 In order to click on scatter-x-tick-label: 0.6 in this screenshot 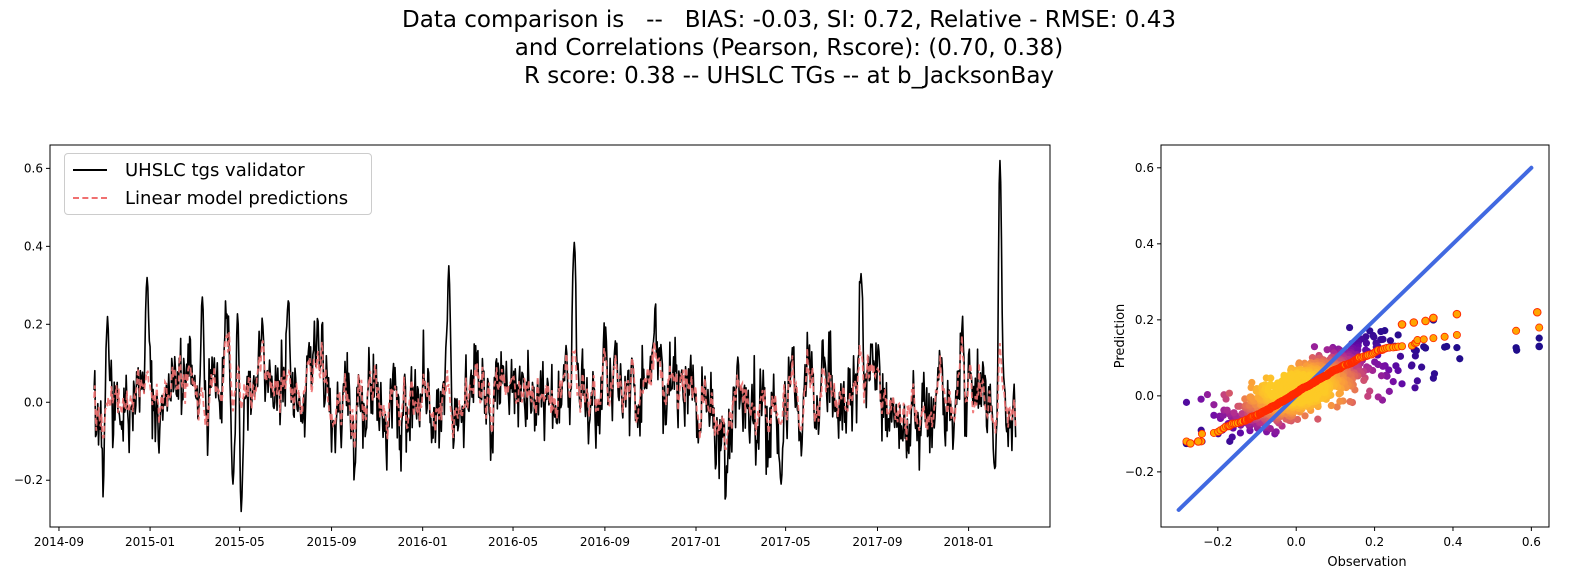, I will do `click(1531, 542)`.